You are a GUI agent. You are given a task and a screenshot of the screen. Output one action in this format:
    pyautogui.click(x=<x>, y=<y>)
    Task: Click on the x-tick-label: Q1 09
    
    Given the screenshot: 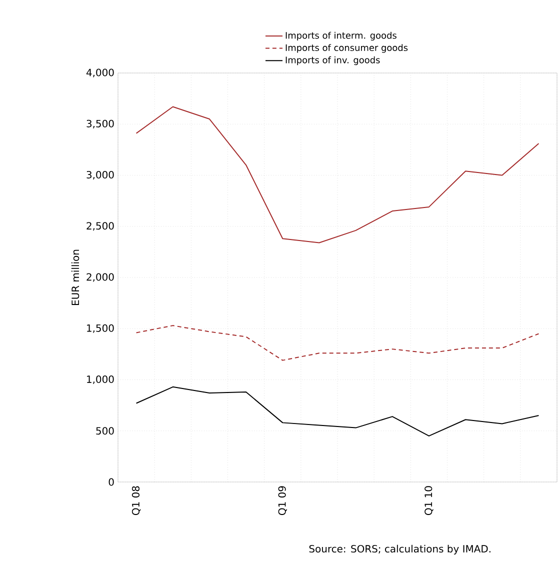 What is the action you would take?
    pyautogui.click(x=282, y=500)
    